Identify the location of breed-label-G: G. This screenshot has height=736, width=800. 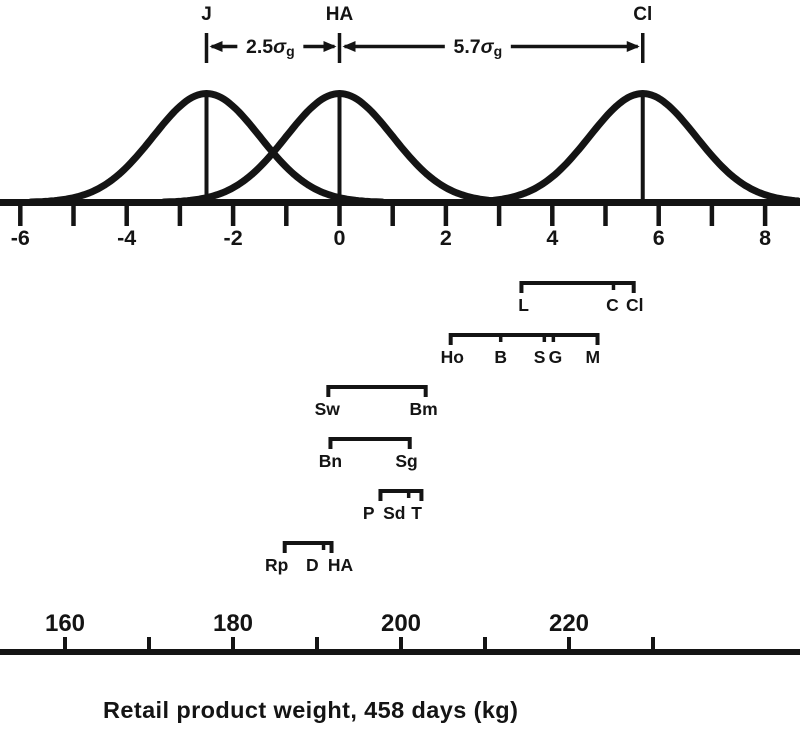
(556, 357).